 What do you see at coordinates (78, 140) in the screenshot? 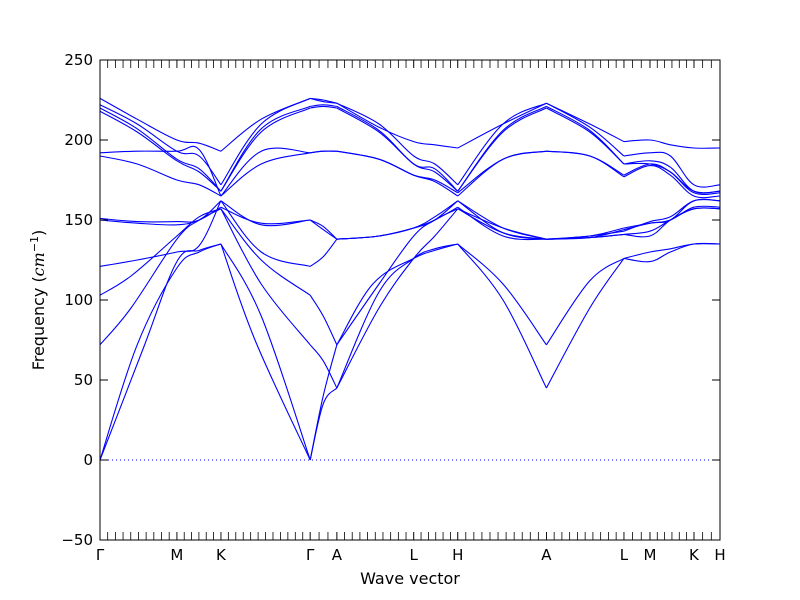
I see `y-tick-label: 200` at bounding box center [78, 140].